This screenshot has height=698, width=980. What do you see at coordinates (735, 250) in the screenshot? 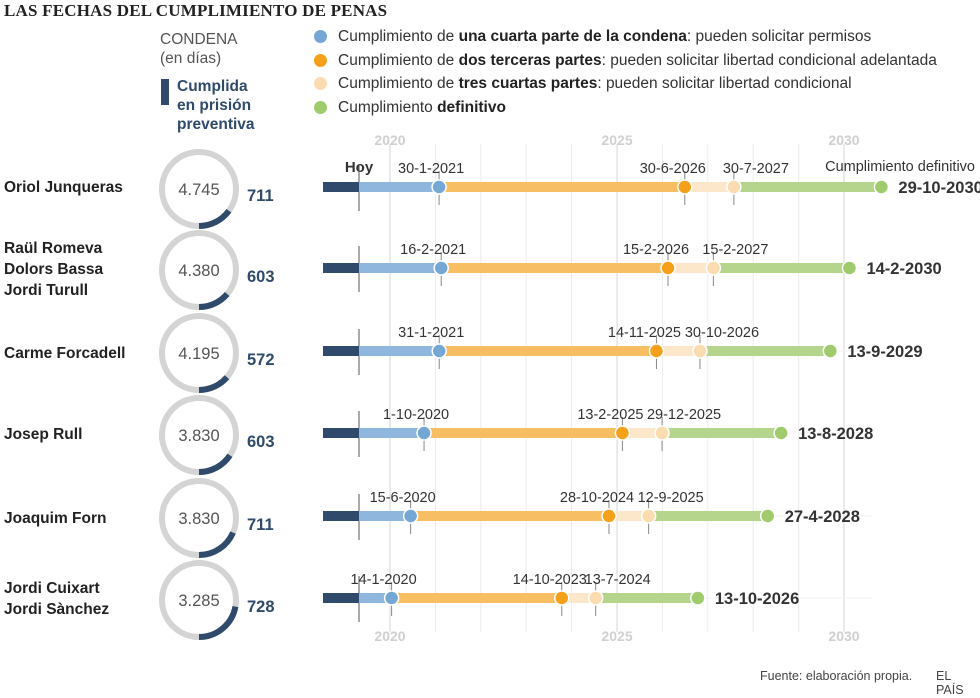
I see `milestone-label-threequarters: 15-2-2027` at bounding box center [735, 250].